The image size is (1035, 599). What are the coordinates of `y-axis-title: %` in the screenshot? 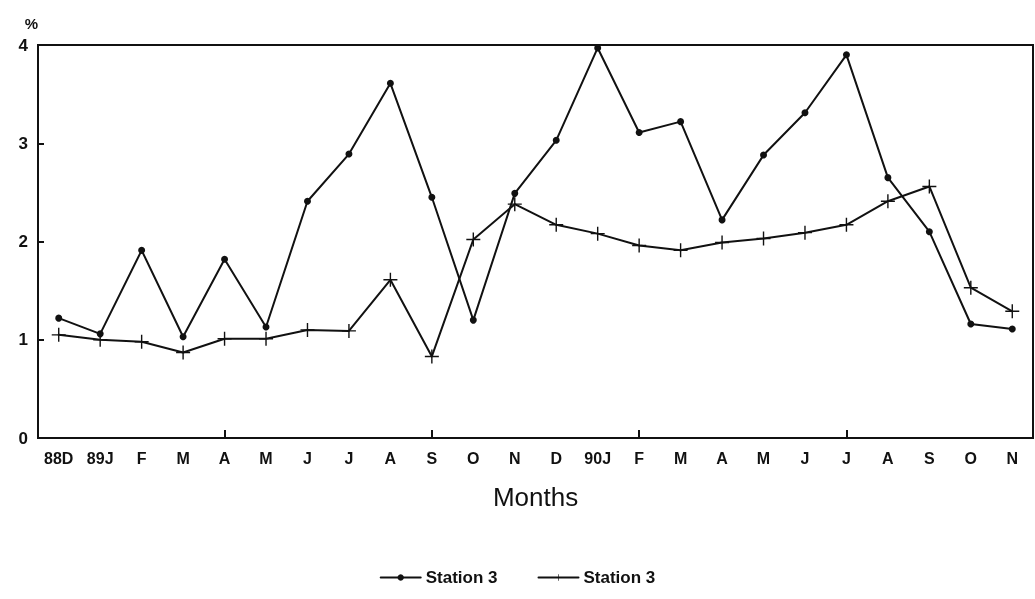 It's located at (31, 23).